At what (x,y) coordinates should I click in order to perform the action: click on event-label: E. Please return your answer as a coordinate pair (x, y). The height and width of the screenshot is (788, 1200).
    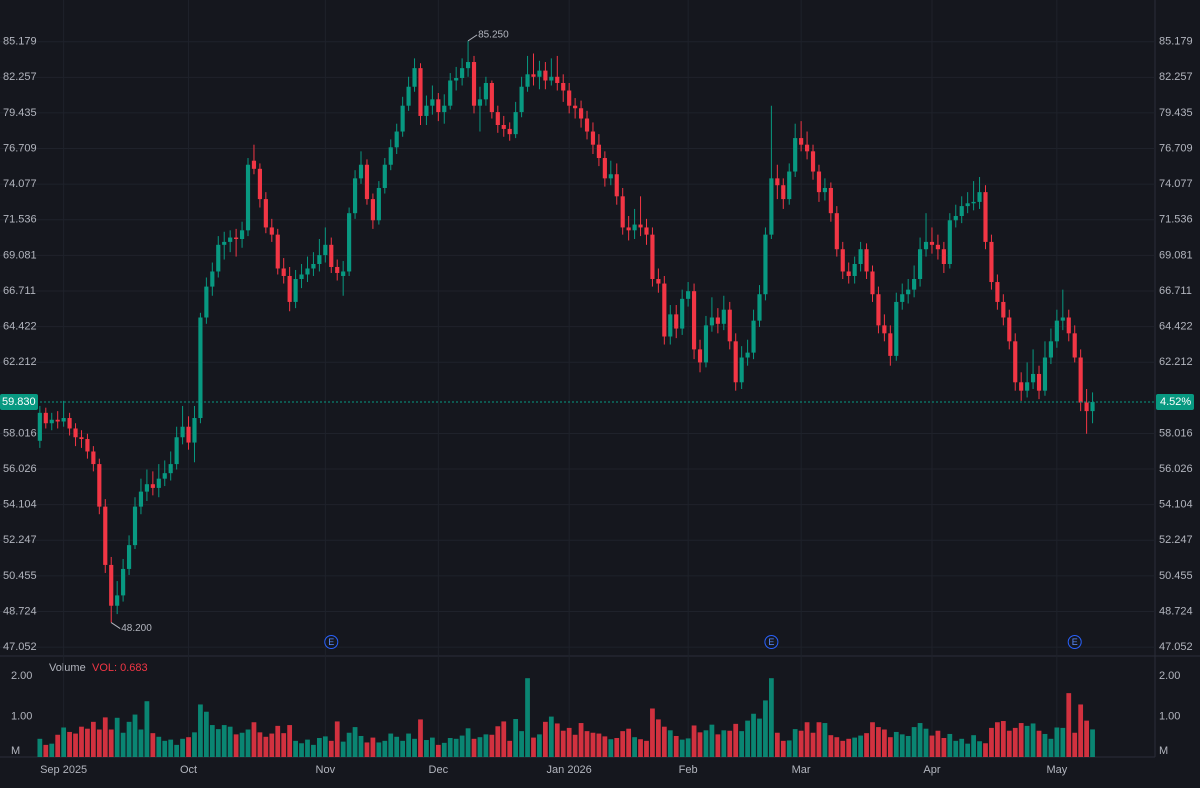
    Looking at the image, I should click on (331, 642).